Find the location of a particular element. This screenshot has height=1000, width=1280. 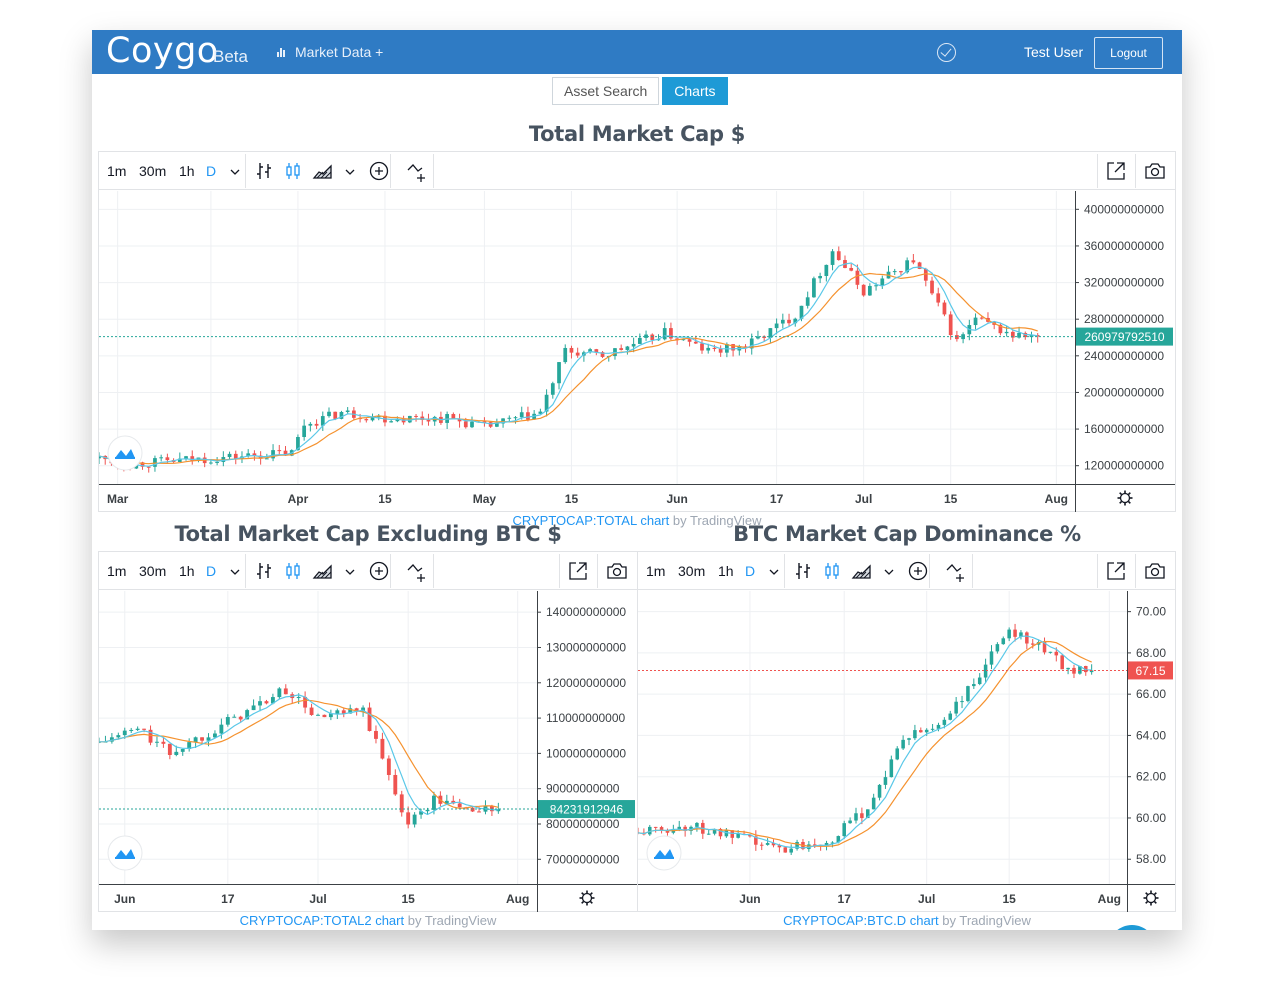

chart-symbol-link: CRYPTOCAP:TOTAL2 chart is located at coordinates (322, 920).